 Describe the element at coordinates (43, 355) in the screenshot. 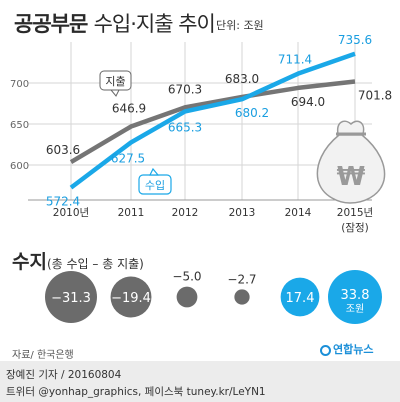

I see `source-note: 자료/ 한국은행` at that location.